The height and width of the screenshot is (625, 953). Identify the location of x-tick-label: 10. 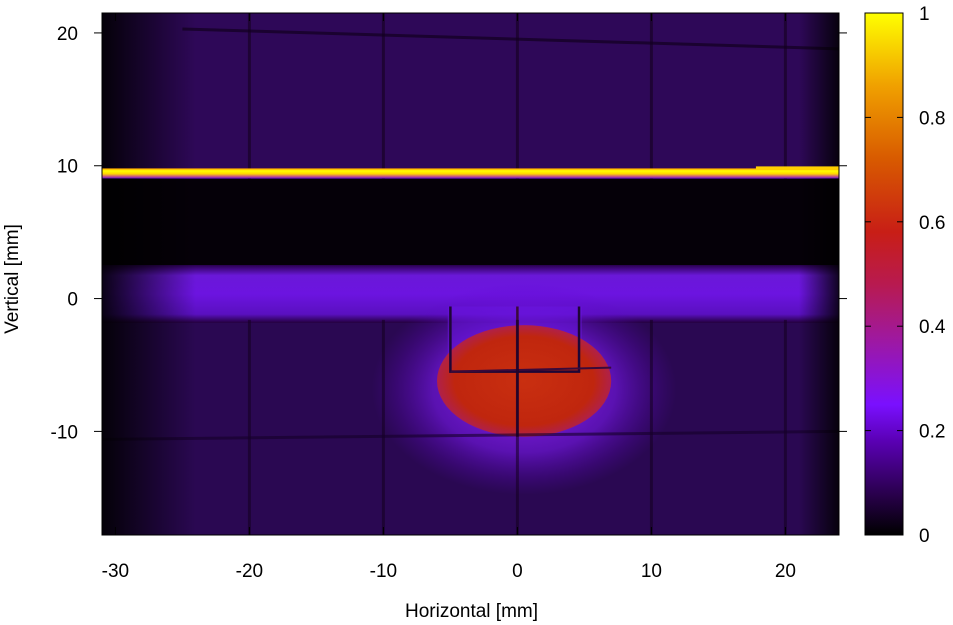
(651, 571).